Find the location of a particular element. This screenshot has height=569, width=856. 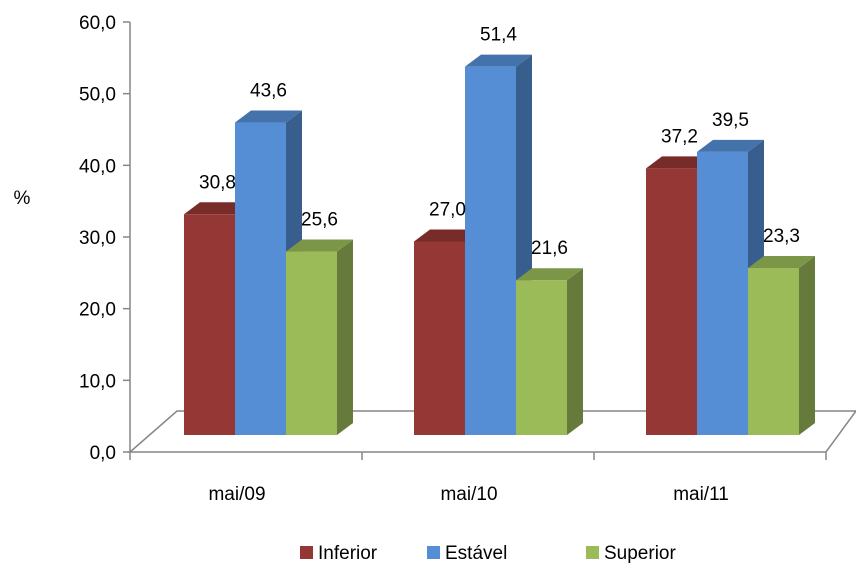

data-label: 43,6 is located at coordinates (268, 91).